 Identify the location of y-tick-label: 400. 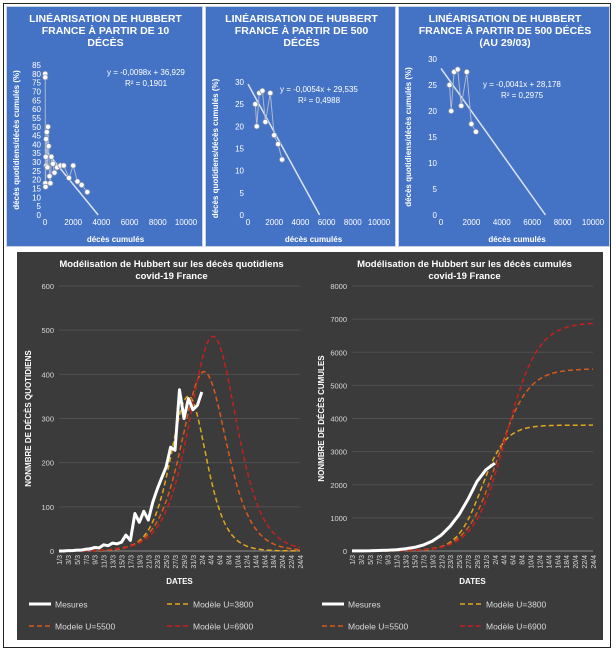
(47, 374).